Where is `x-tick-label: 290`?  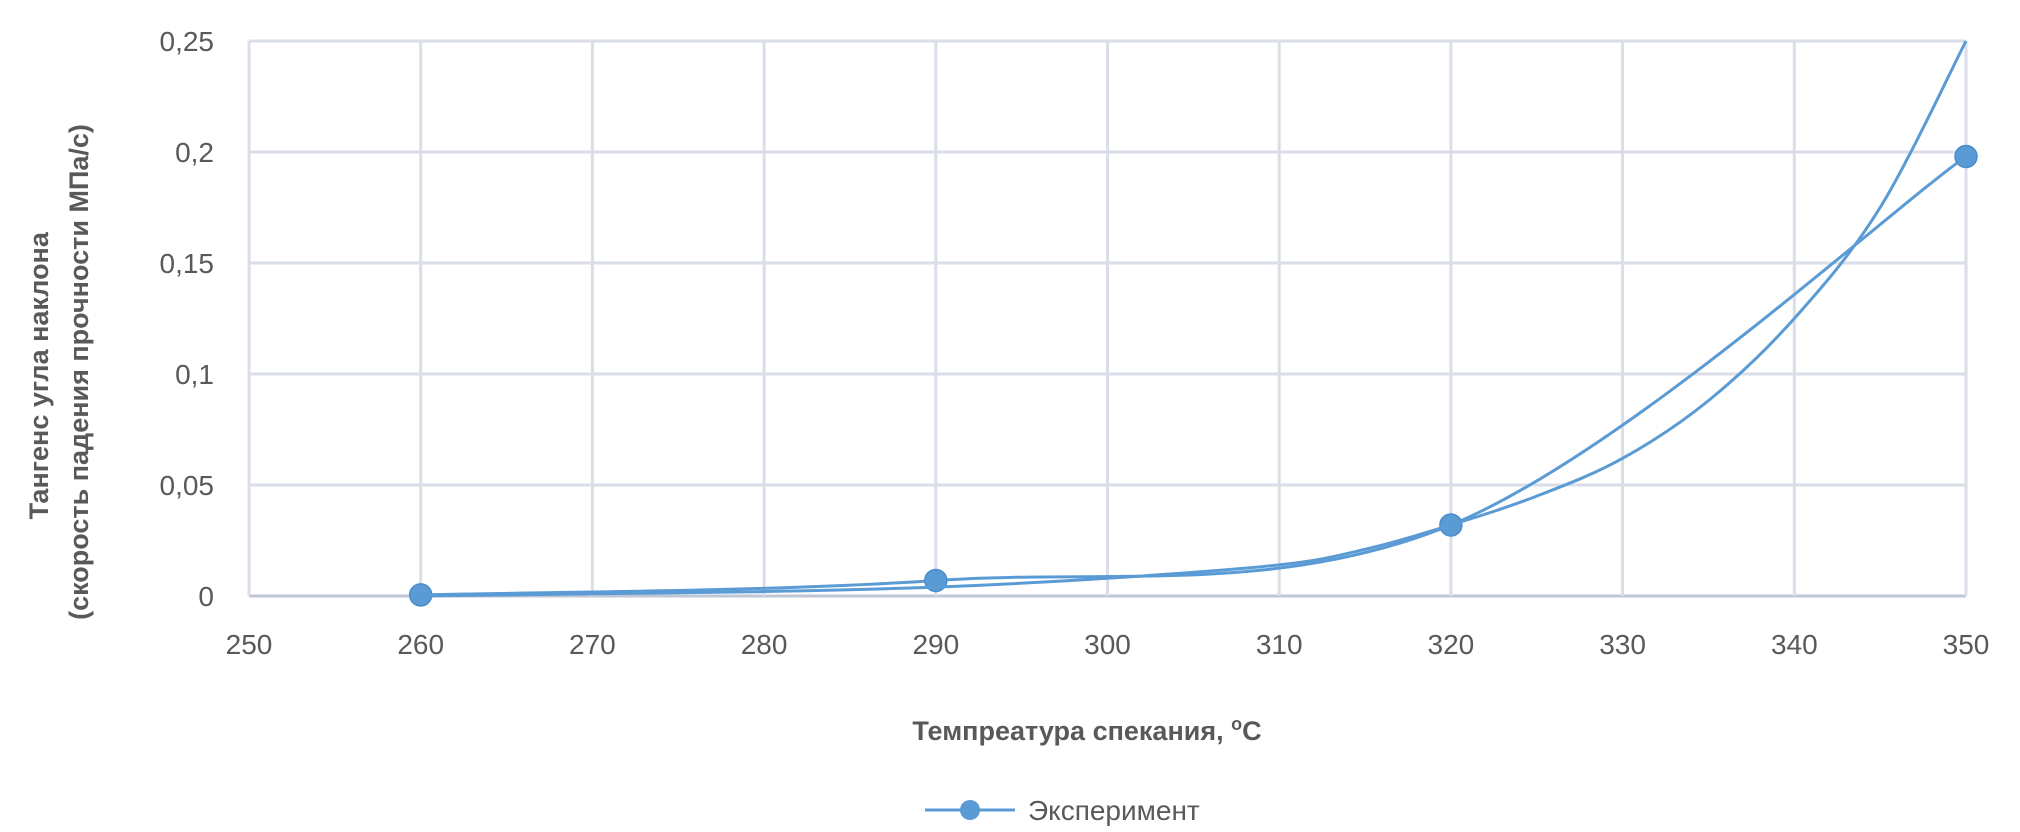
x-tick-label: 290 is located at coordinates (935, 644).